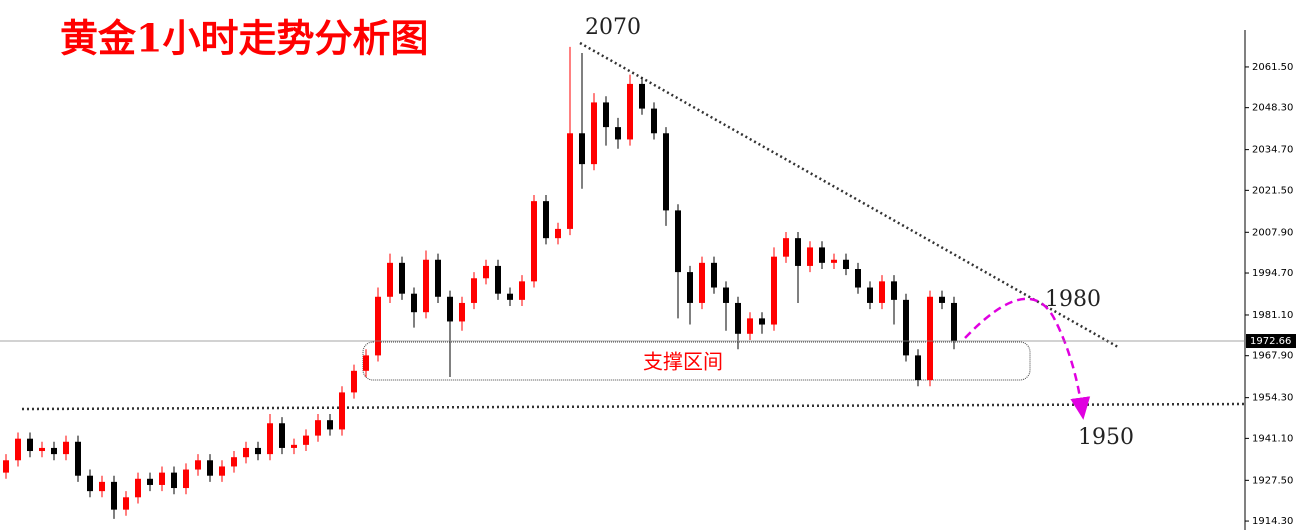 Image resolution: width=1305 pixels, height=530 pixels. I want to click on y-tick-label: 1981.10, so click(1272, 315).